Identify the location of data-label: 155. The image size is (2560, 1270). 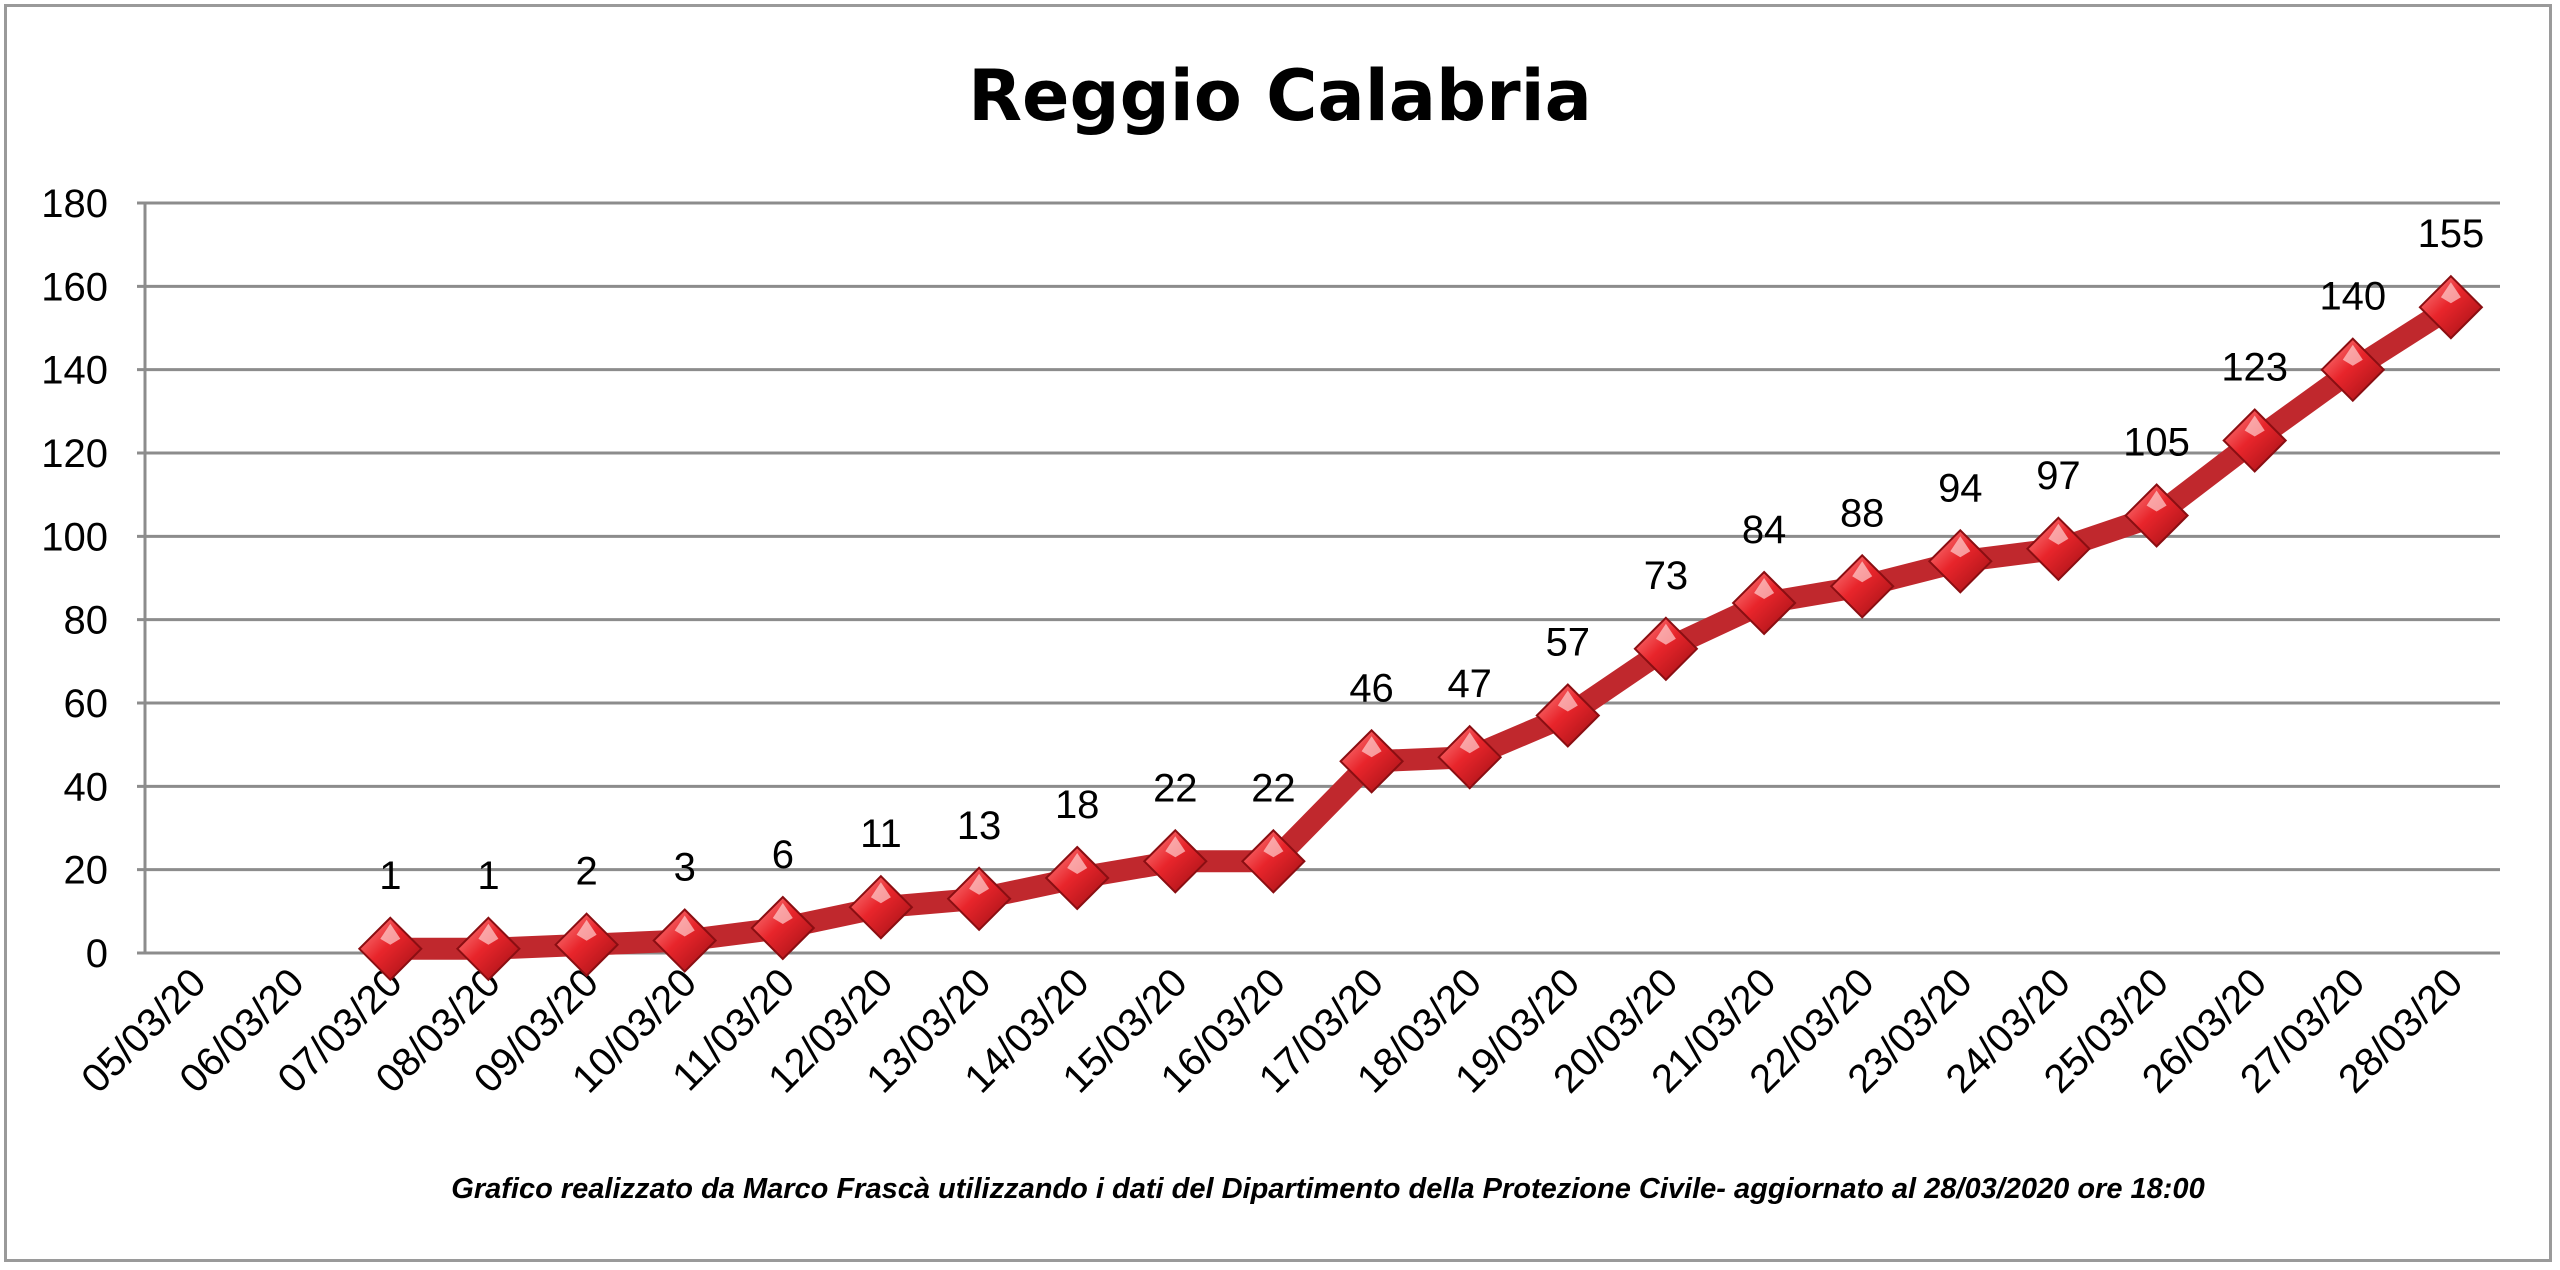
(2451, 234).